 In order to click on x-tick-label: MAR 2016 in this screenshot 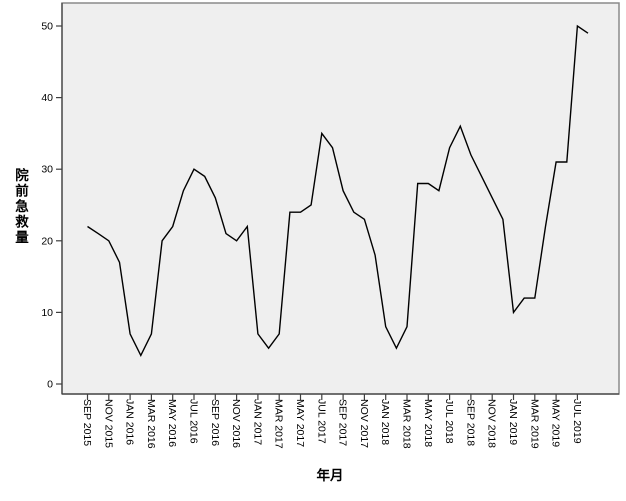, I will do `click(151, 424)`.